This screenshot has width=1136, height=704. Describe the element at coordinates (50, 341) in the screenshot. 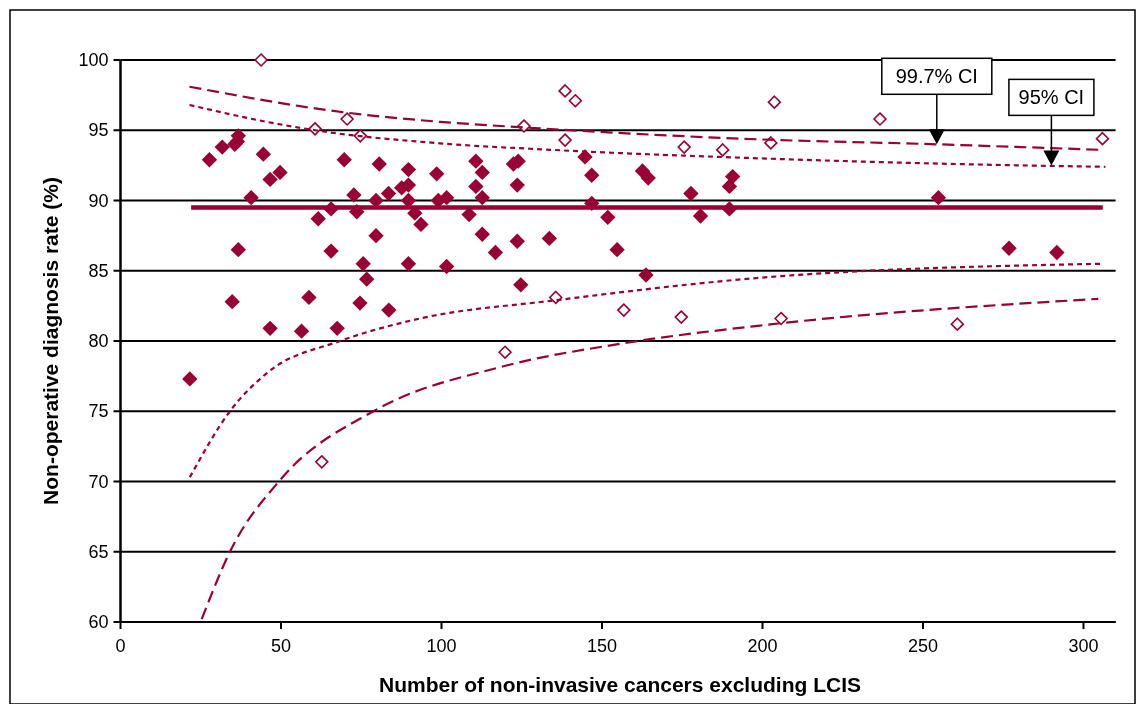

I see `y-axis-title: Non-operative diagnosis rate (%)` at that location.